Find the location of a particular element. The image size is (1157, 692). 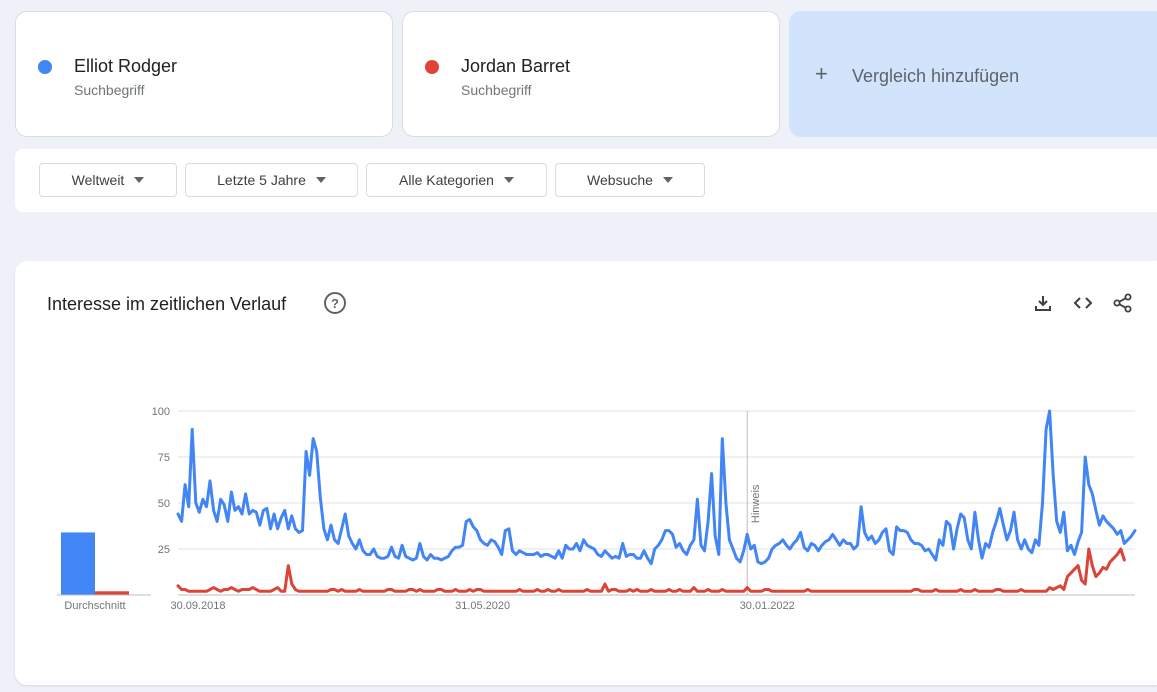

filter-timerange: Letzte 5 Jahre is located at coordinates (271, 180).